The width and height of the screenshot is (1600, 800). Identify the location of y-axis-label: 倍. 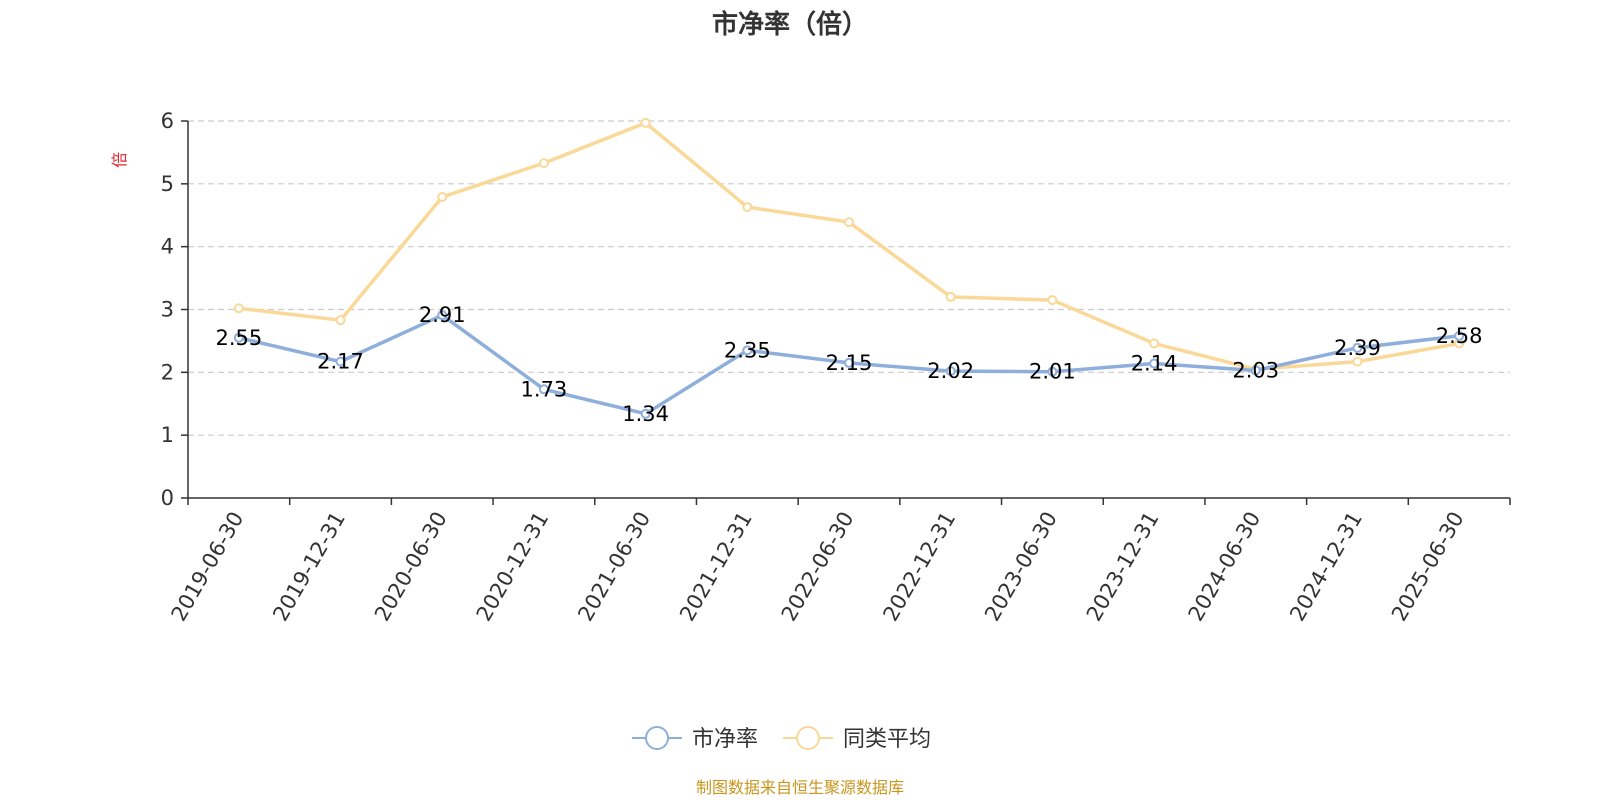
(119, 160).